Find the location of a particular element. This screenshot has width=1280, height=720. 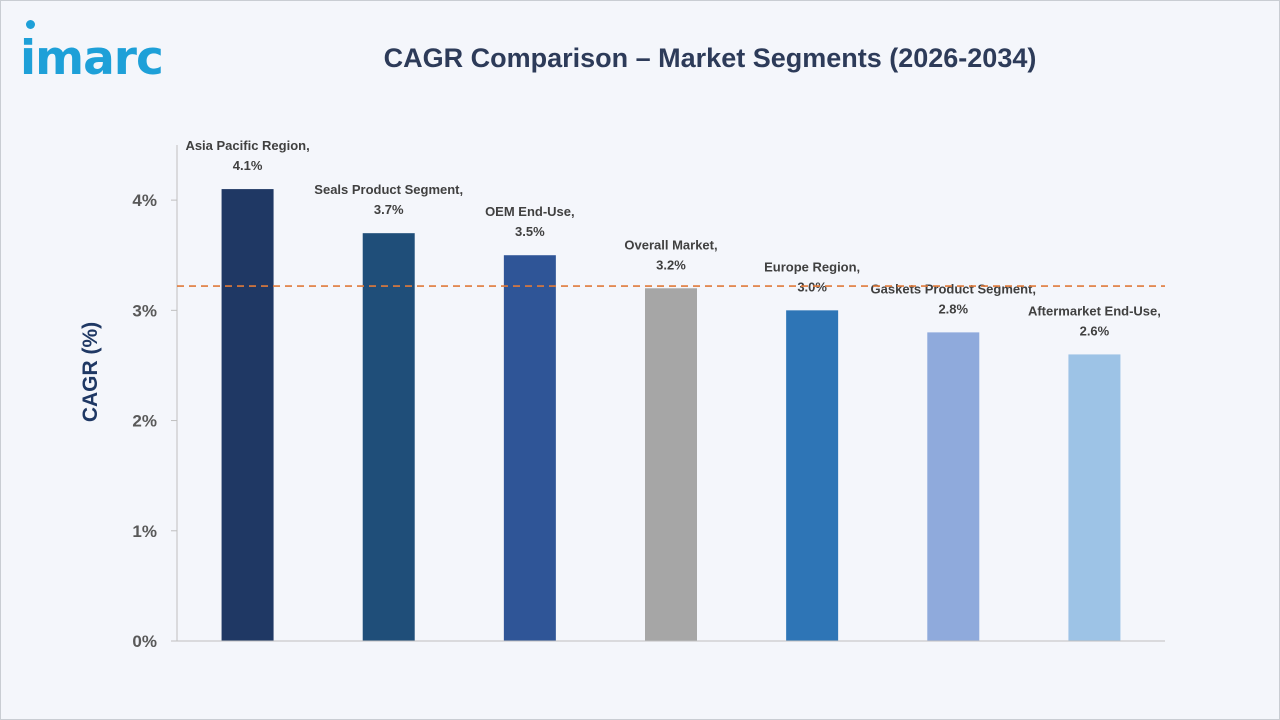

y-tick-label: 0% is located at coordinates (144, 641).